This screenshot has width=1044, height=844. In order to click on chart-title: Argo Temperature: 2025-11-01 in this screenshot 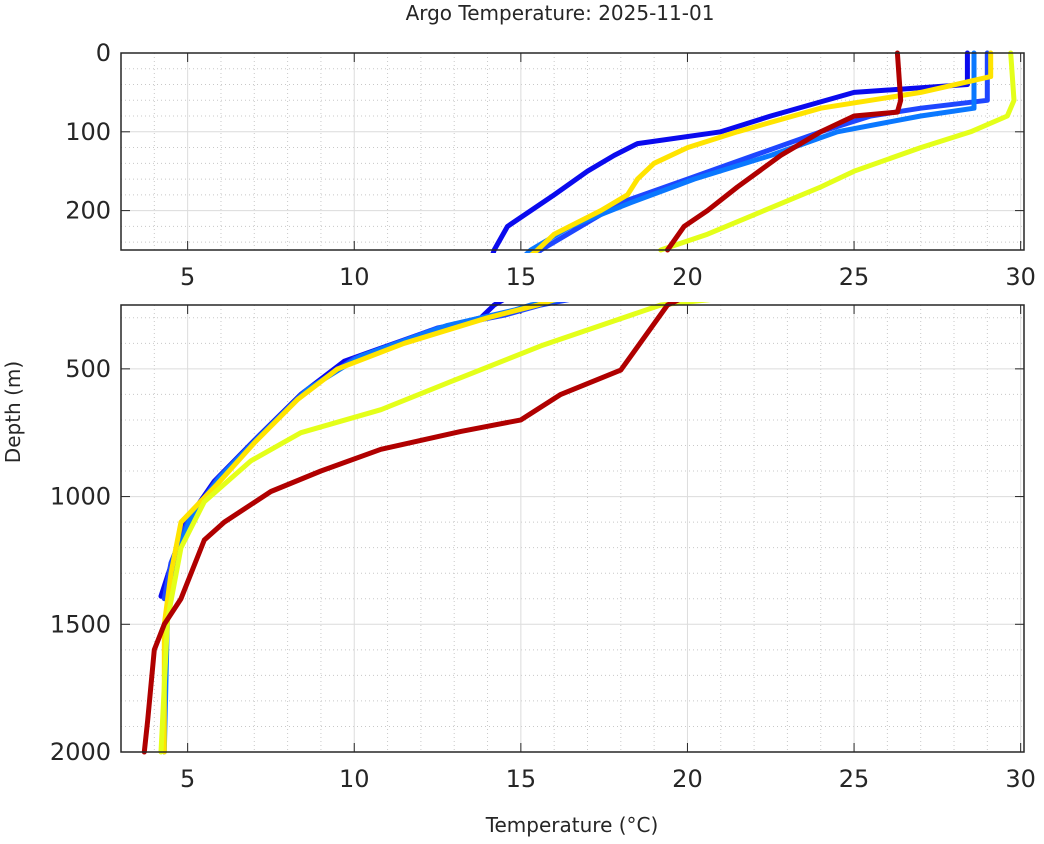, I will do `click(560, 13)`.